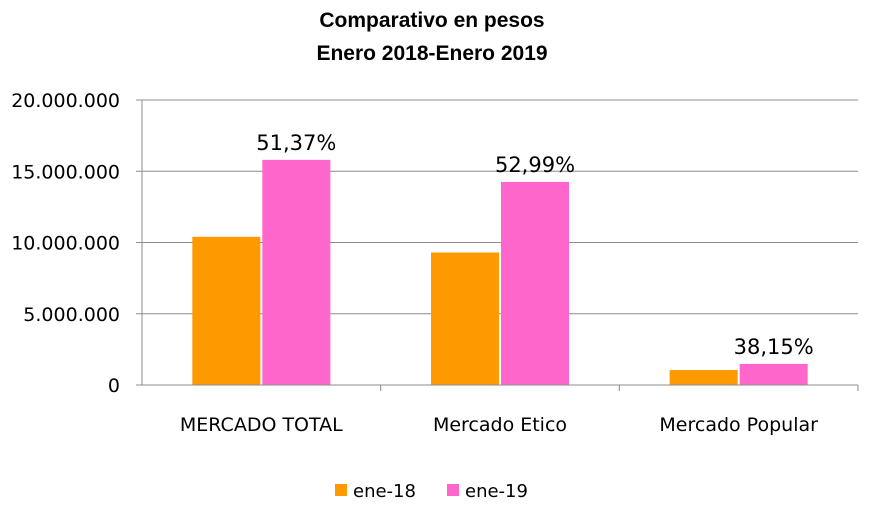 This screenshot has height=513, width=871. I want to click on category-label: Mercado Etico, so click(500, 425).